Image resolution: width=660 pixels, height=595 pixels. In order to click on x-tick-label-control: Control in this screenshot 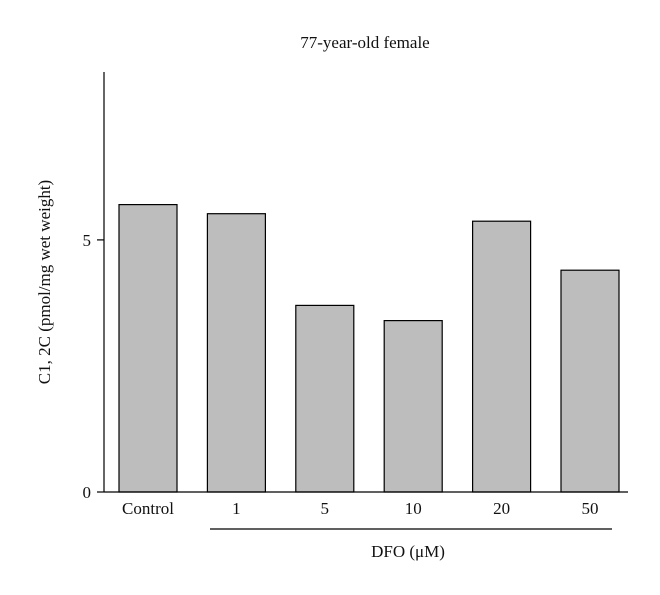, I will do `click(148, 508)`.